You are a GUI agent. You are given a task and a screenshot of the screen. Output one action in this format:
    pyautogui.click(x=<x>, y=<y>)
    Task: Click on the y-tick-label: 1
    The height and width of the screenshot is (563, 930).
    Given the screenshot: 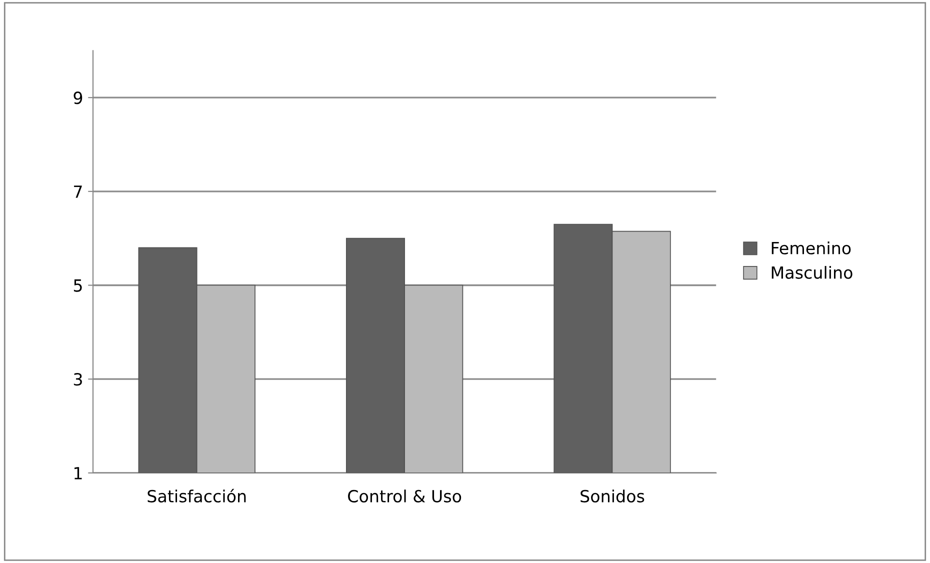 What is the action you would take?
    pyautogui.click(x=78, y=473)
    